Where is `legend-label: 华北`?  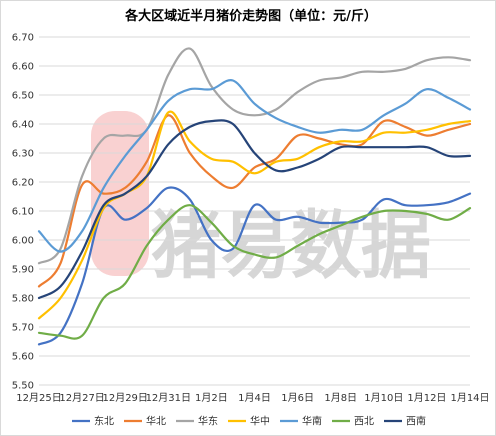
legend-label: 华北 is located at coordinates (156, 421).